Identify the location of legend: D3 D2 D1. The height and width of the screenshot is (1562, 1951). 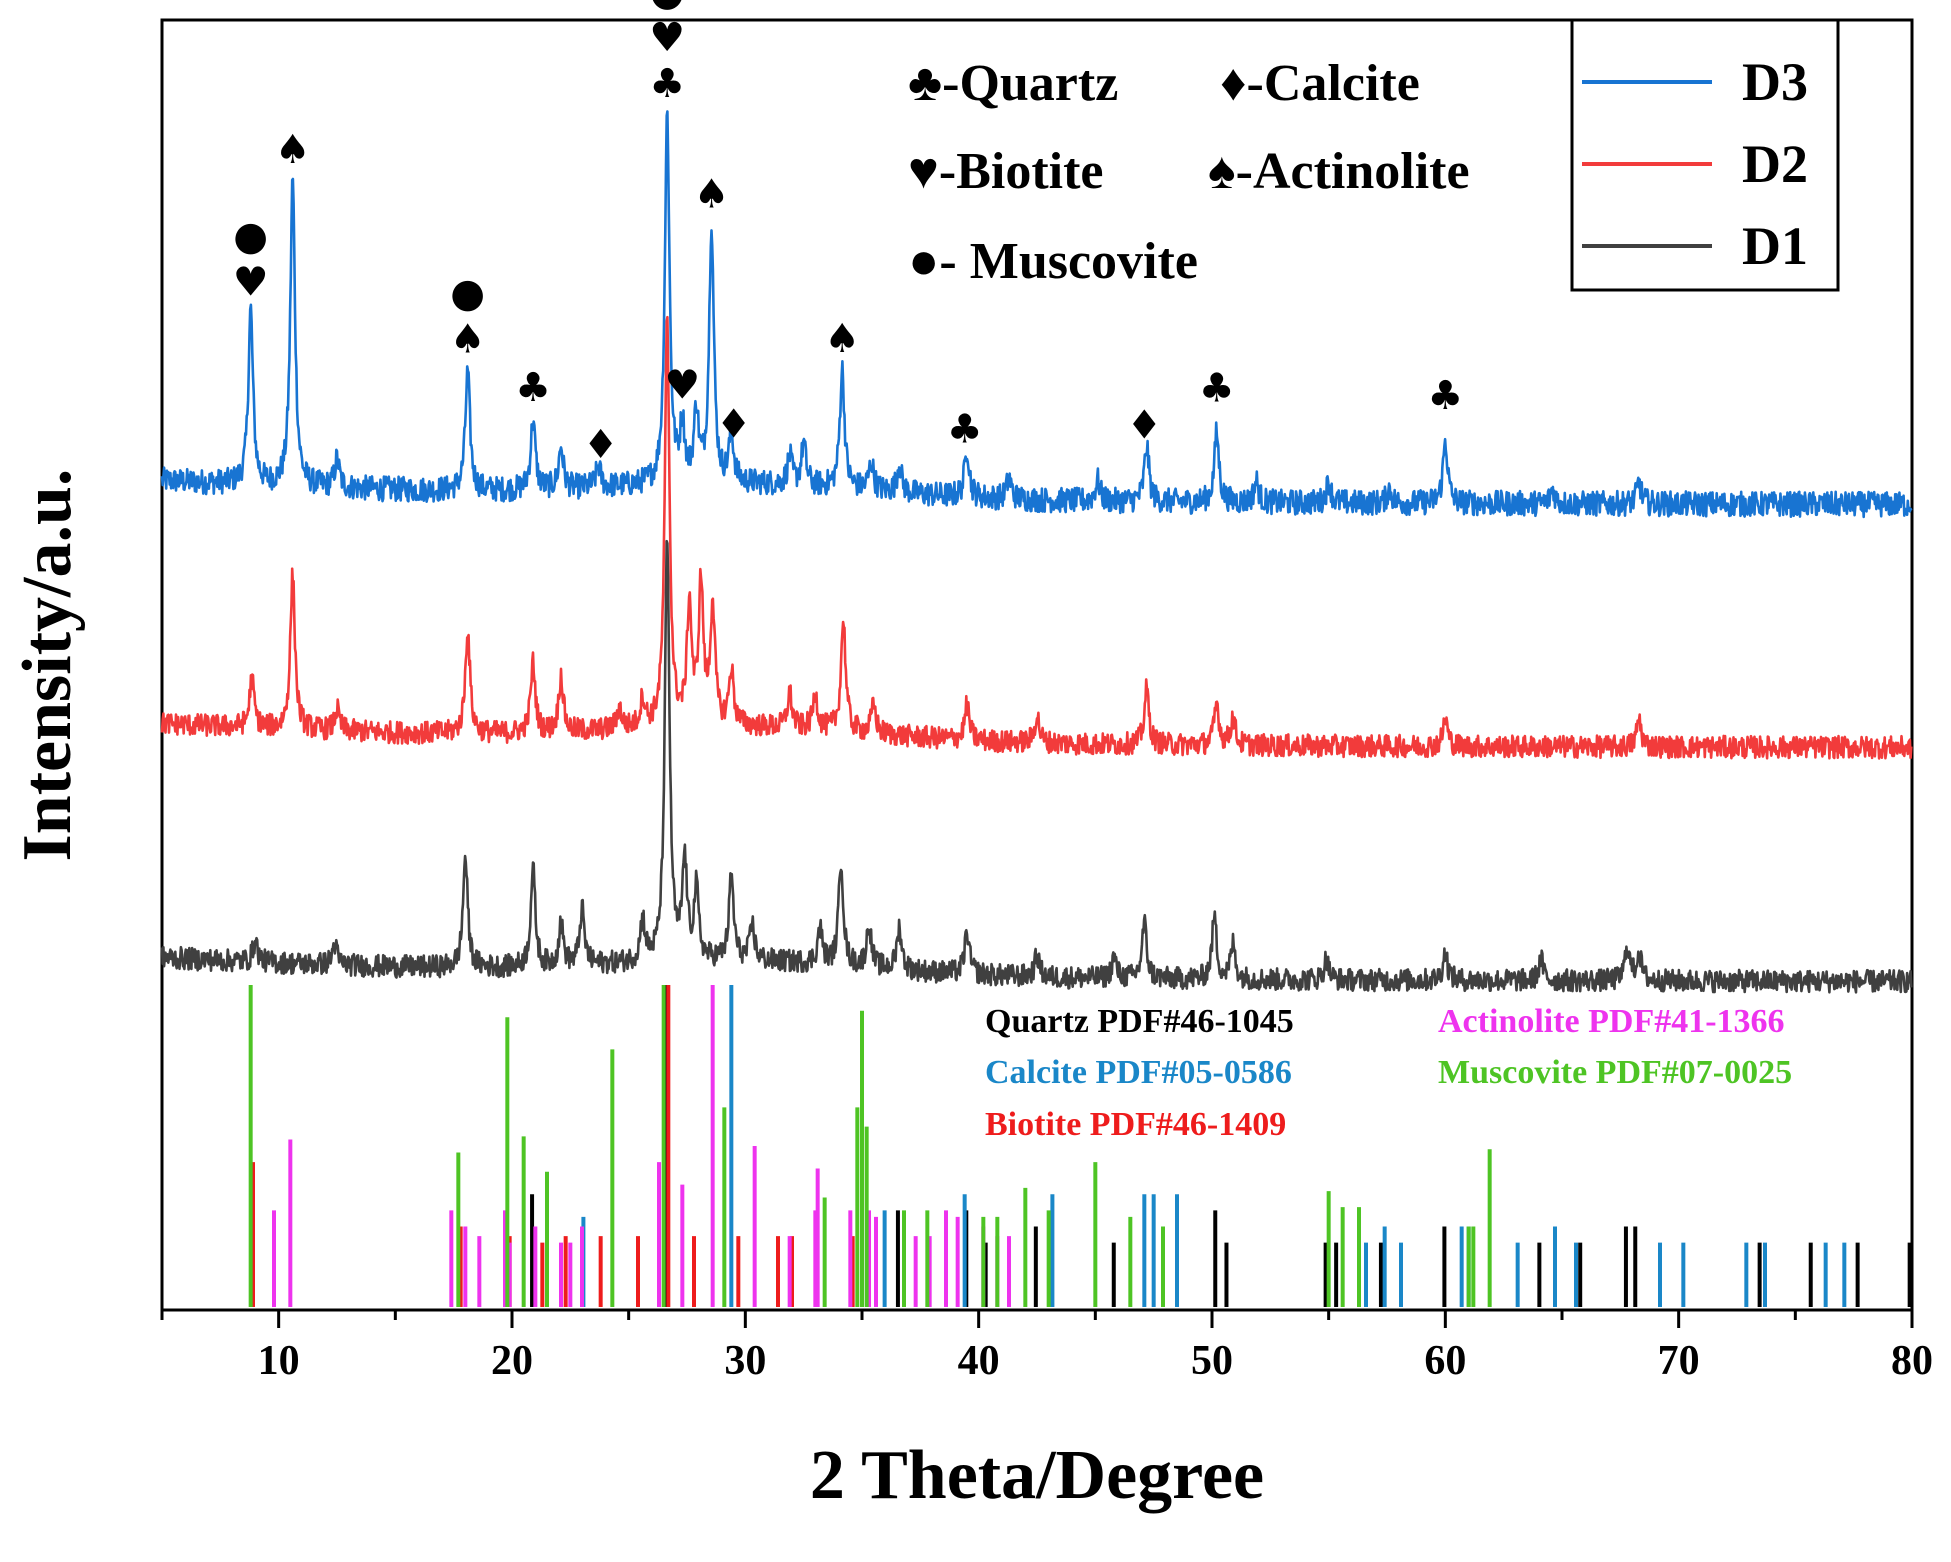
(1705, 155).